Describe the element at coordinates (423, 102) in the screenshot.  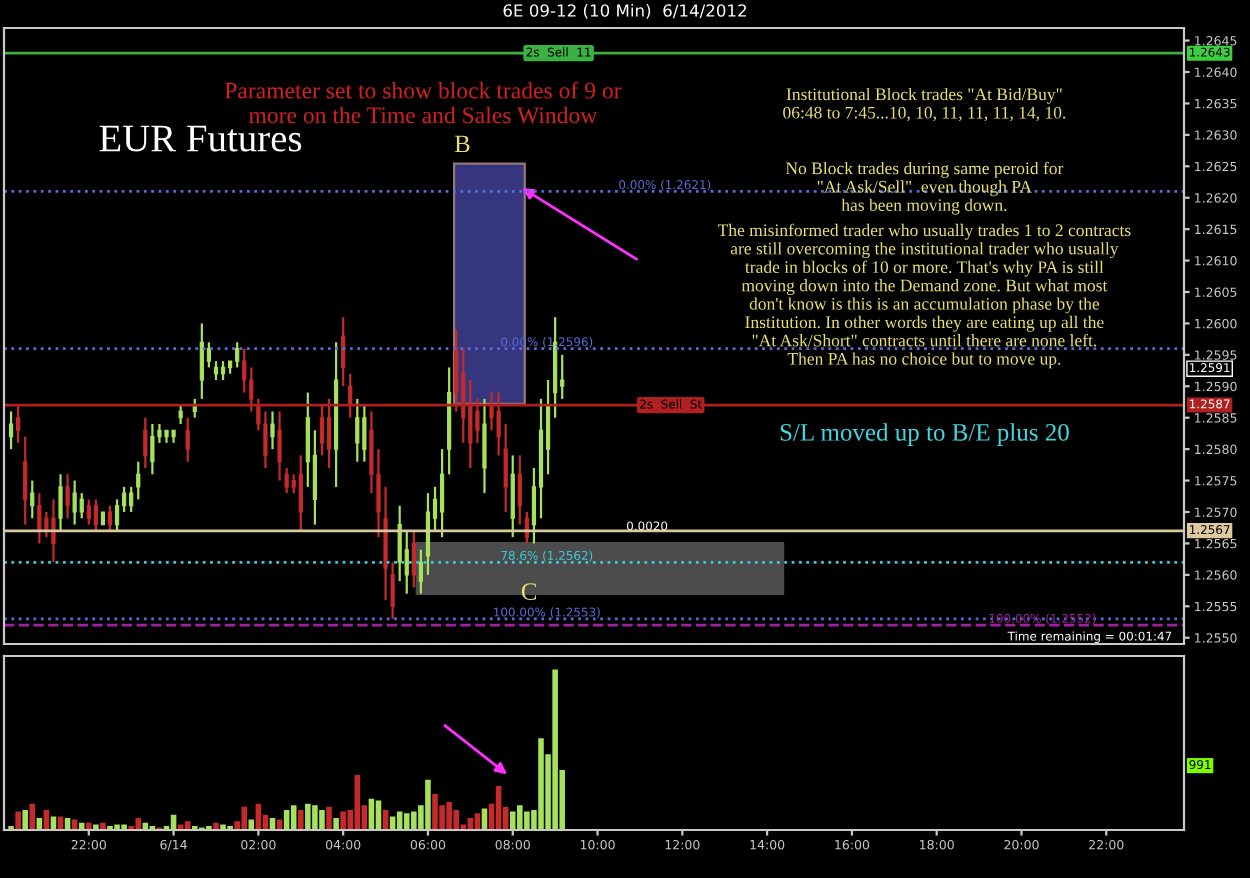
I see `annotation: Parameter set to show block trades of 9 or more on the Time and Sales Window` at that location.